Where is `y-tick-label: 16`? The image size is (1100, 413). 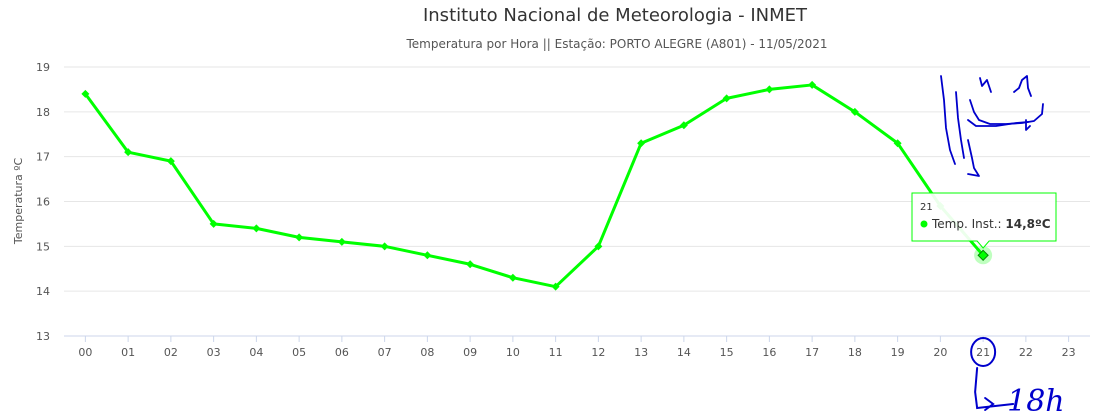
y-tick-label: 16 is located at coordinates (43, 202).